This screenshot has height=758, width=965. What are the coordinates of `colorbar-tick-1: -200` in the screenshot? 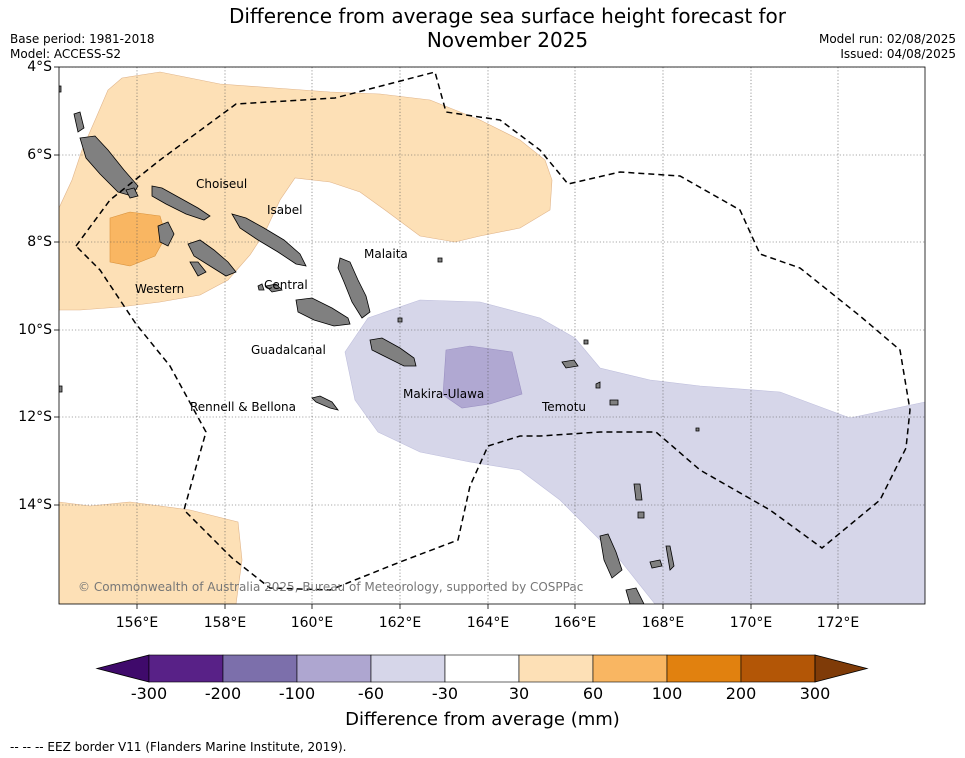 It's located at (223, 693).